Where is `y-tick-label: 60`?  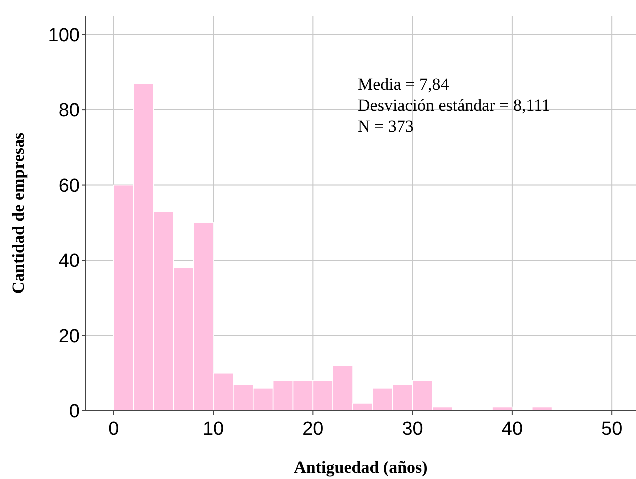
y-tick-label: 60 is located at coordinates (69, 186).